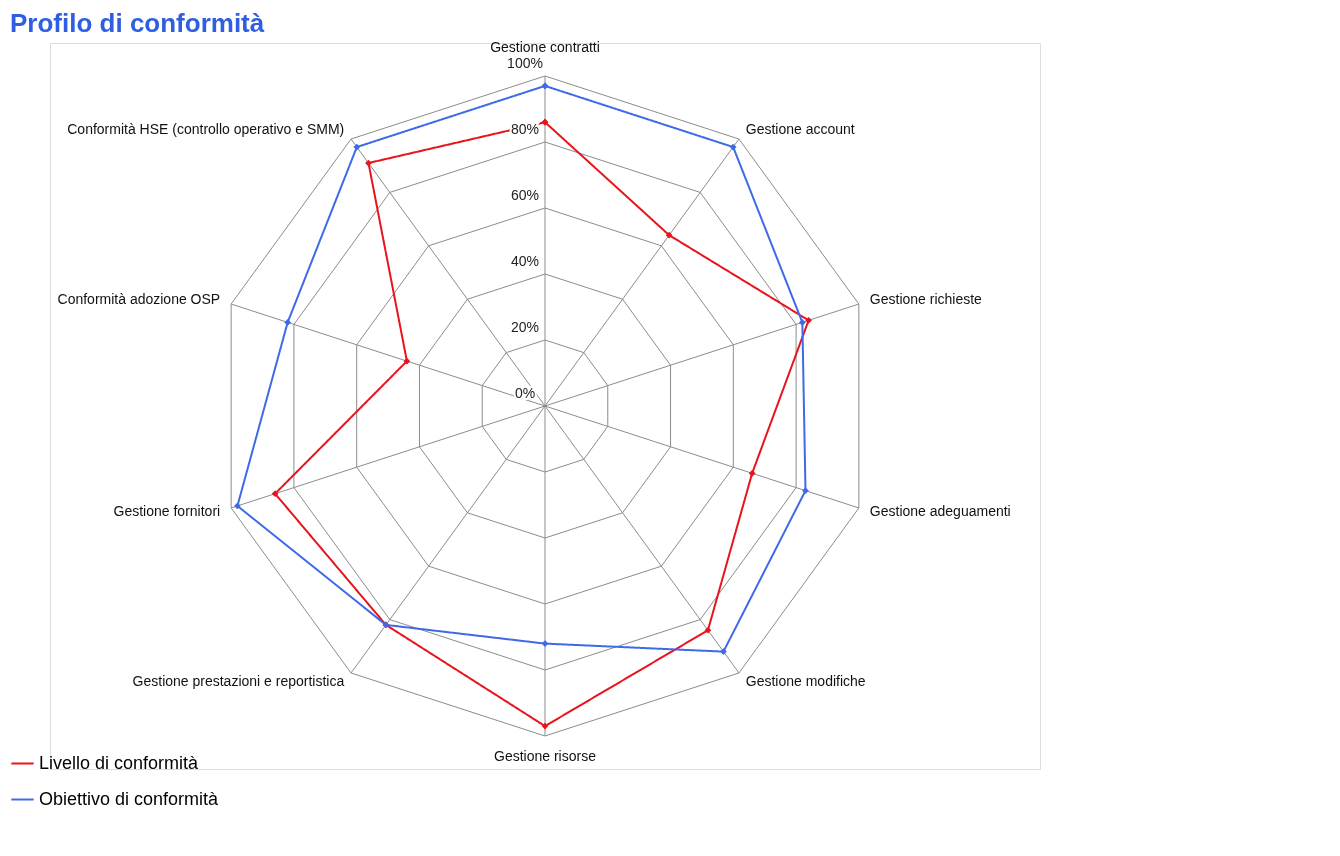  I want to click on spoke-label: Gestione contratti, so click(545, 46).